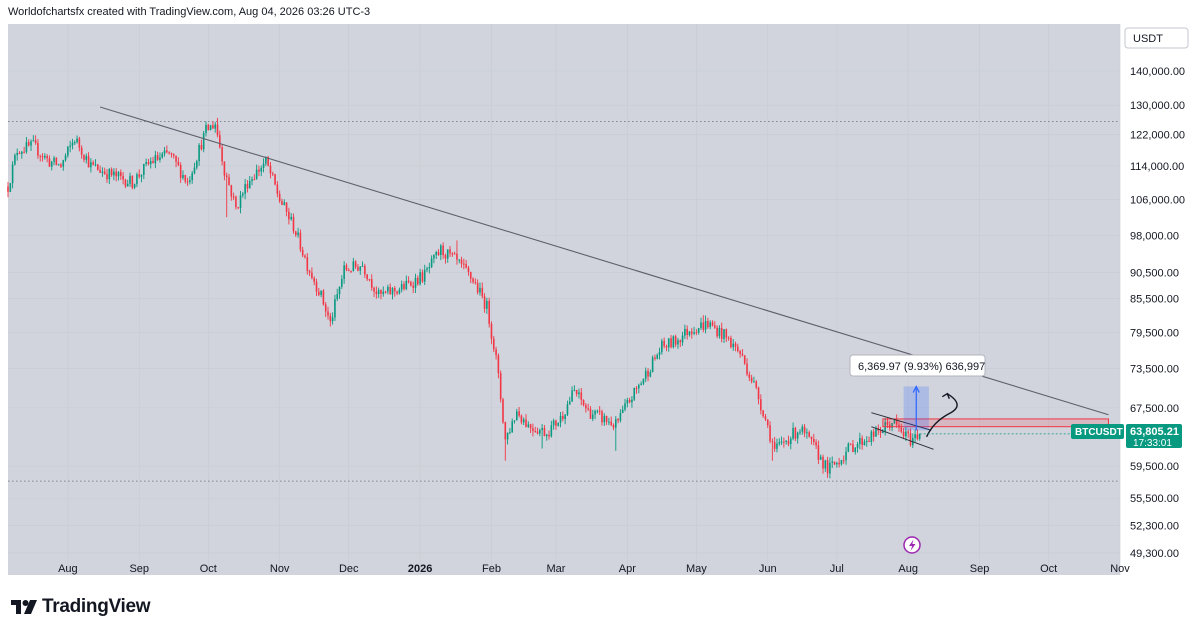  I want to click on tradingview-logo: TradingView, so click(80, 607).